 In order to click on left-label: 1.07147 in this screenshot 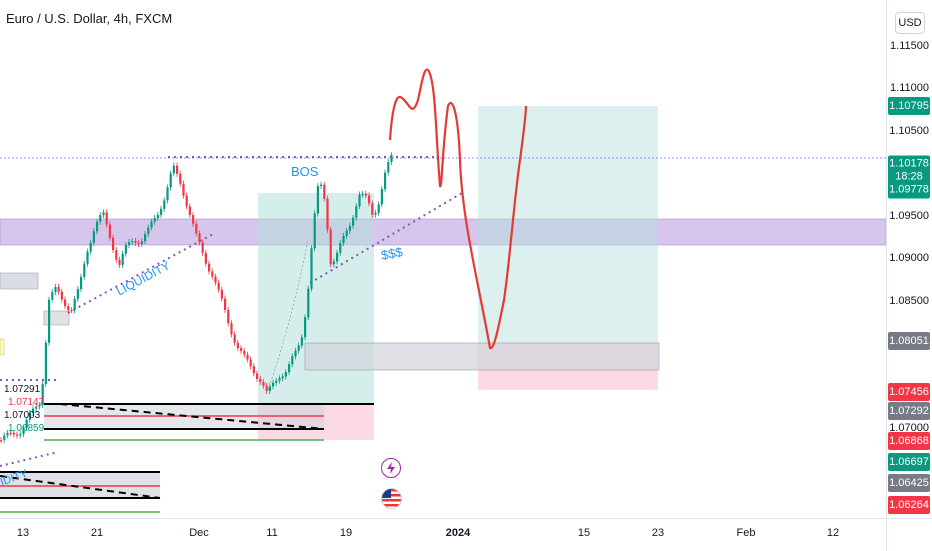, I will do `click(26, 402)`.